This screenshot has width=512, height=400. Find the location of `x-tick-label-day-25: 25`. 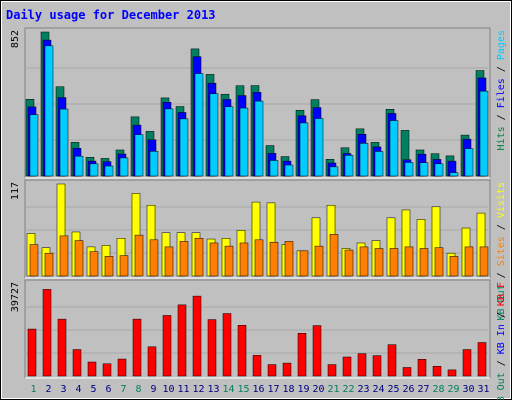

x-tick-label-day-25: 25 is located at coordinates (393, 389).